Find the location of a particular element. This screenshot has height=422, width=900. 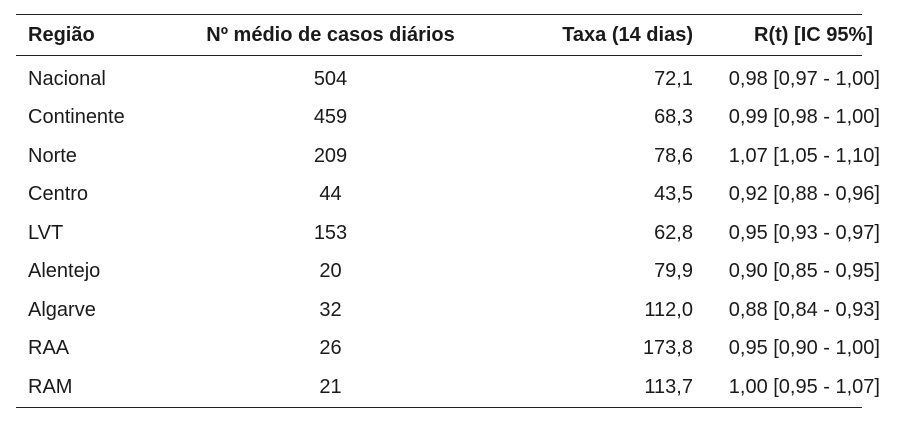

cell-regiao: LVT is located at coordinates (46, 232).